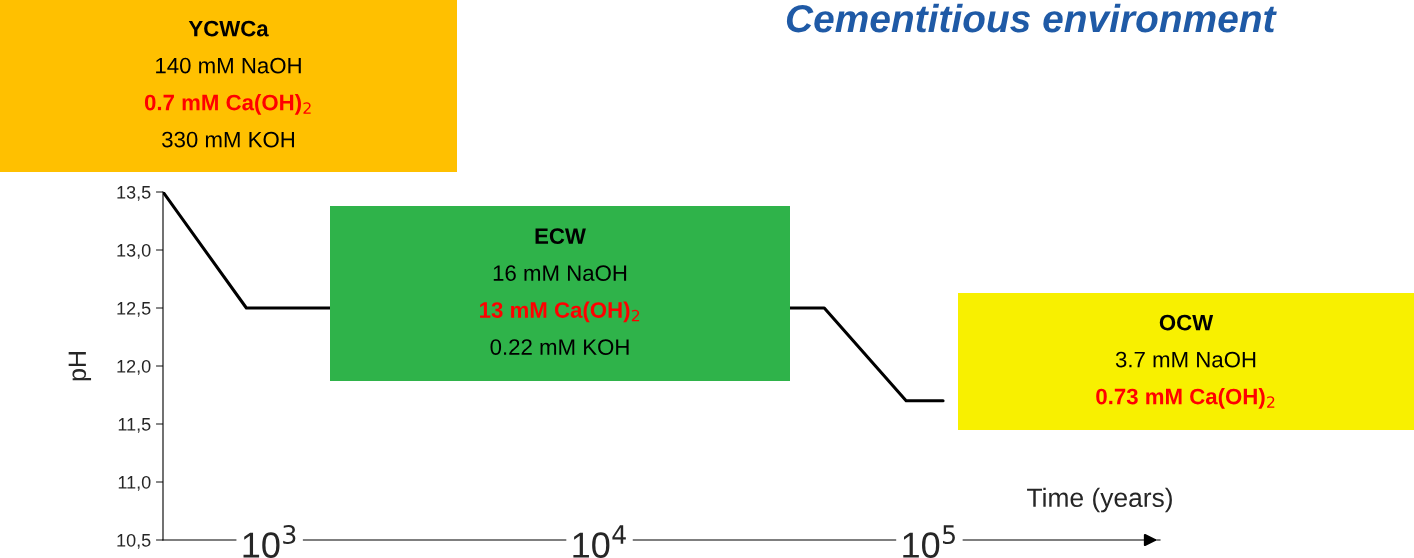 The width and height of the screenshot is (1414, 558). Describe the element at coordinates (1186, 322) in the screenshot. I see `annotation: OCW` at that location.